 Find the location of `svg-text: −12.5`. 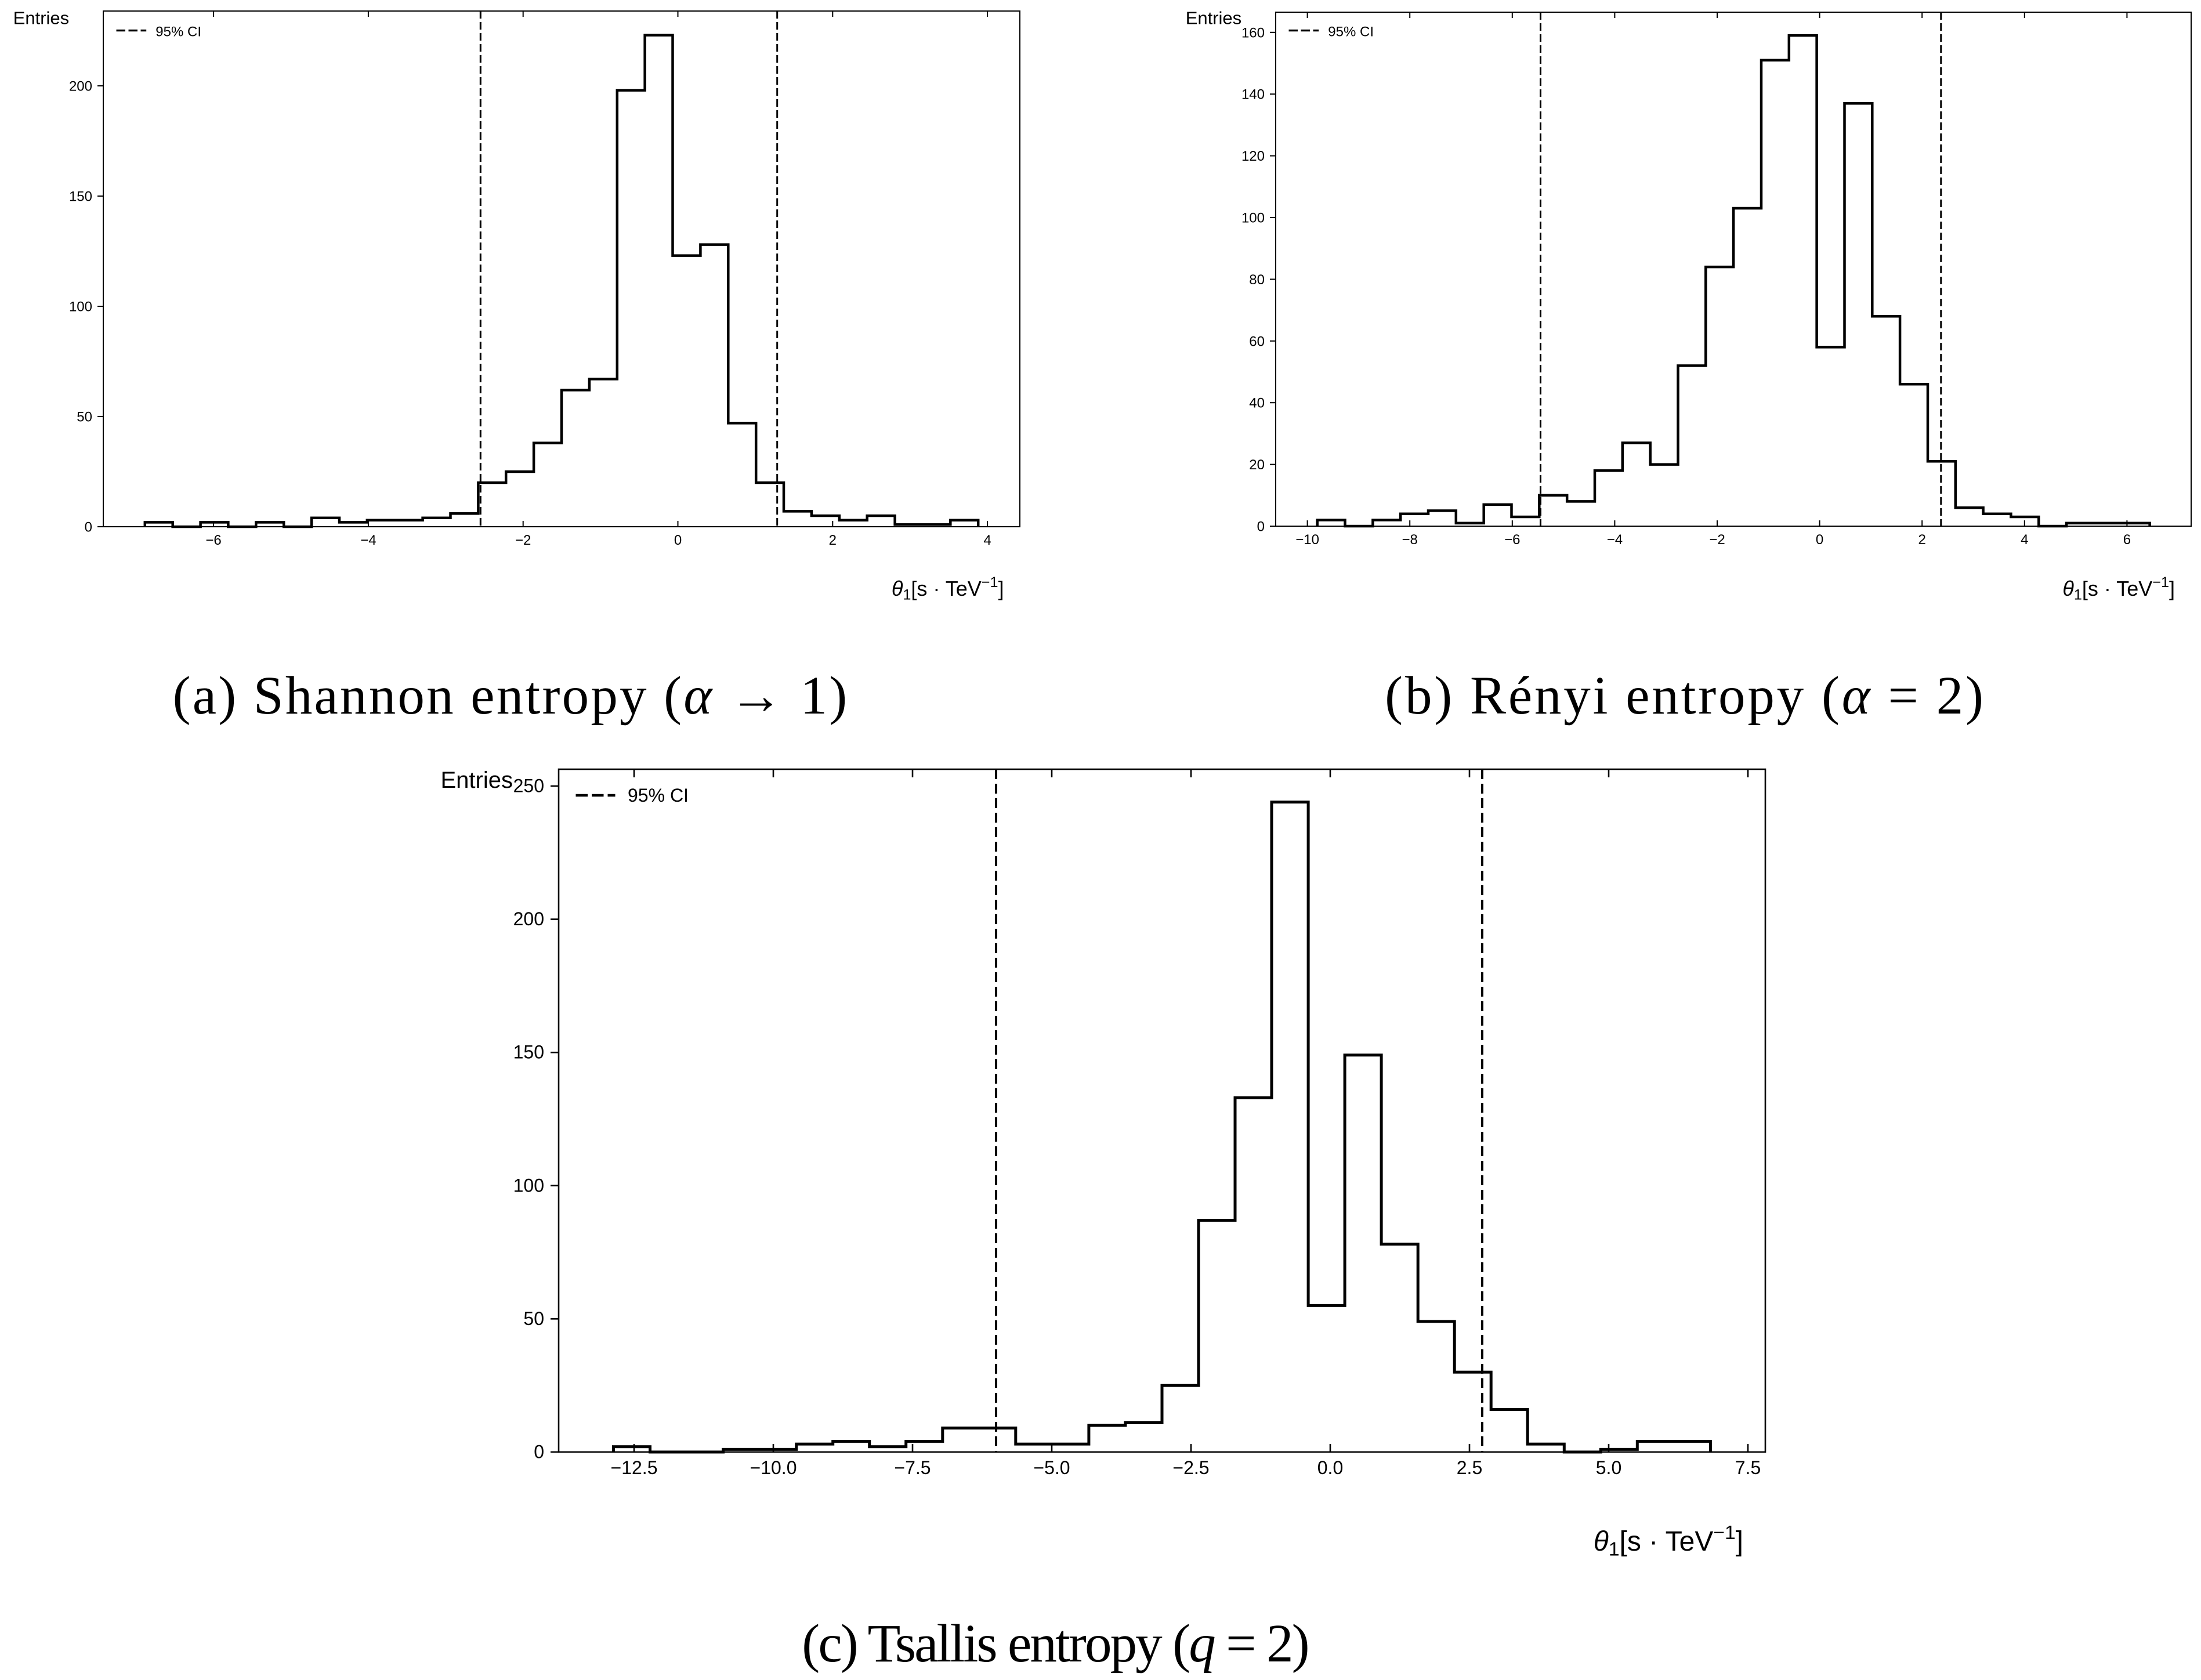

svg-text: −12.5 is located at coordinates (634, 1467).